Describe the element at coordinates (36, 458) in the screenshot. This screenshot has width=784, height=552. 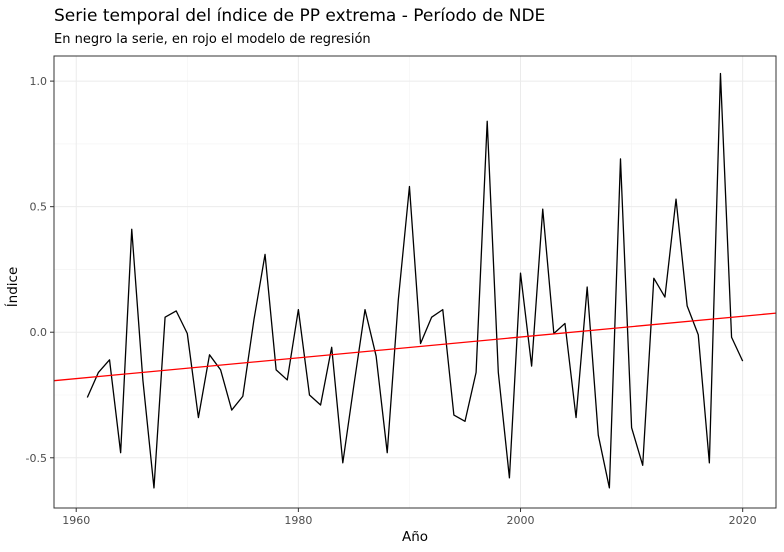
I see `y-tick-label: -0.5` at that location.